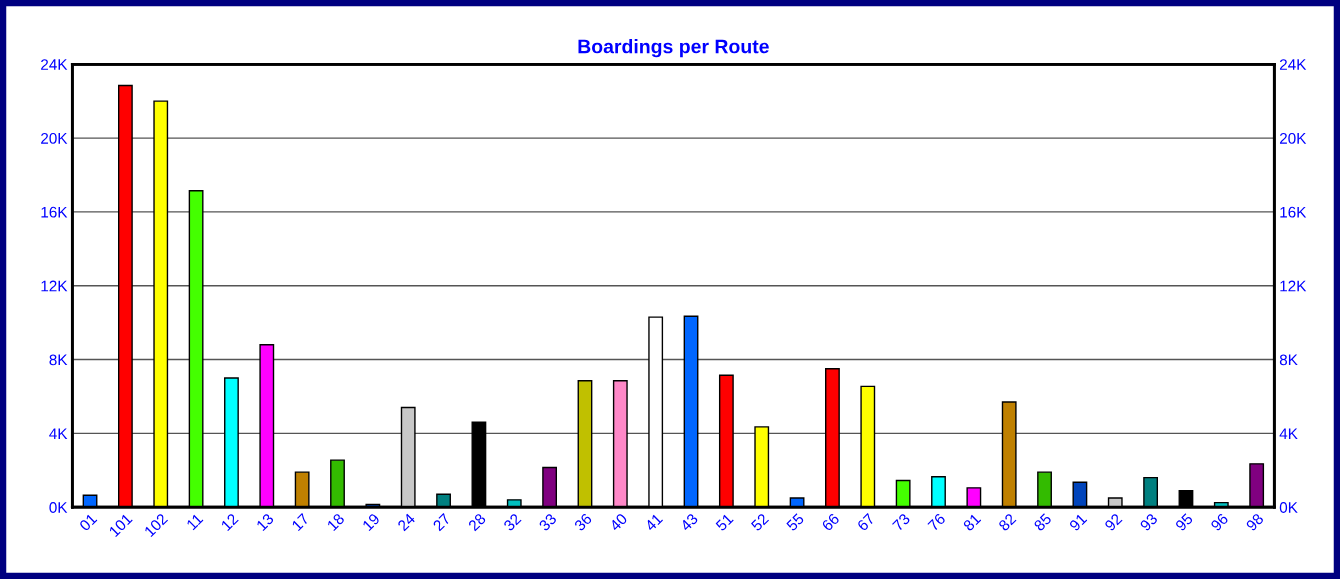 This screenshot has width=1340, height=579. I want to click on x-tick-label: 82, so click(1007, 522).